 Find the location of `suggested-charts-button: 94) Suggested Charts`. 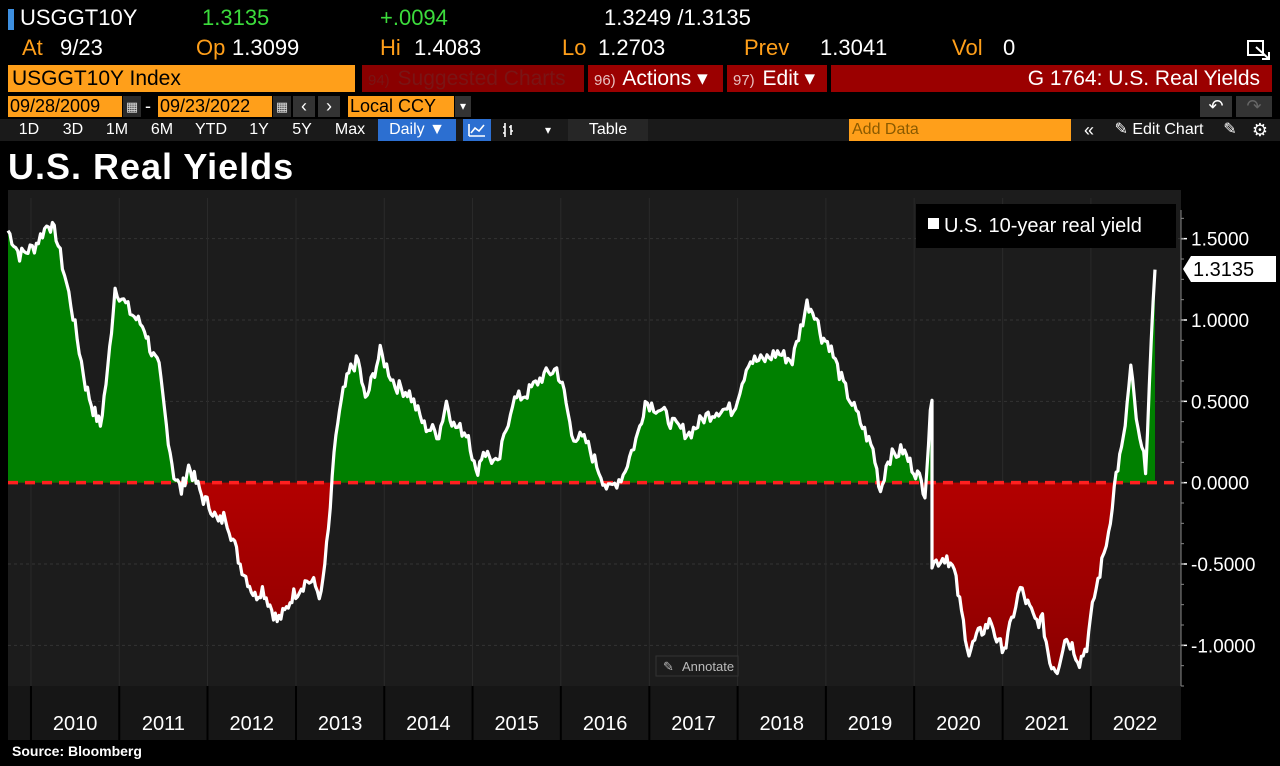

suggested-charts-button: 94) Suggested Charts is located at coordinates (473, 78).